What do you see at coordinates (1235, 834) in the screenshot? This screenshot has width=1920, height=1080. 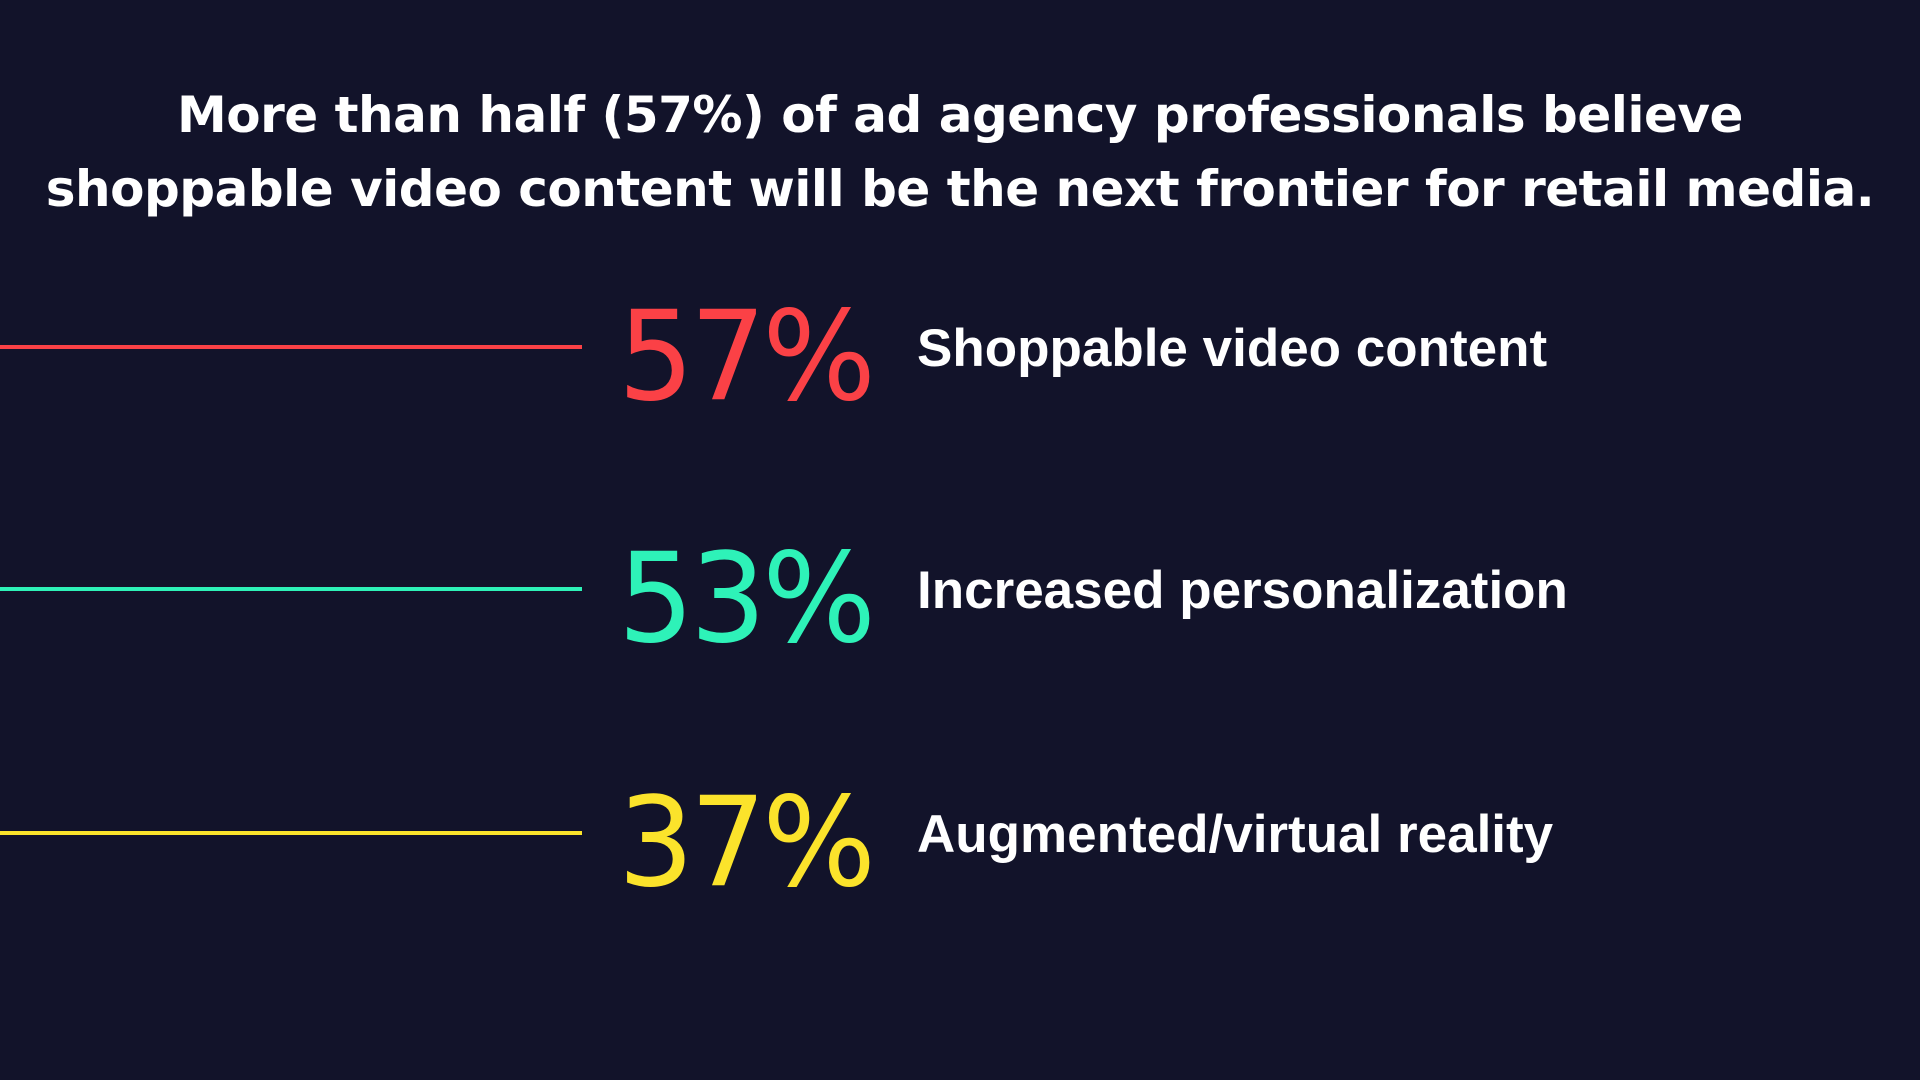 I see `stat-label-3: Augmented/virtual reality` at bounding box center [1235, 834].